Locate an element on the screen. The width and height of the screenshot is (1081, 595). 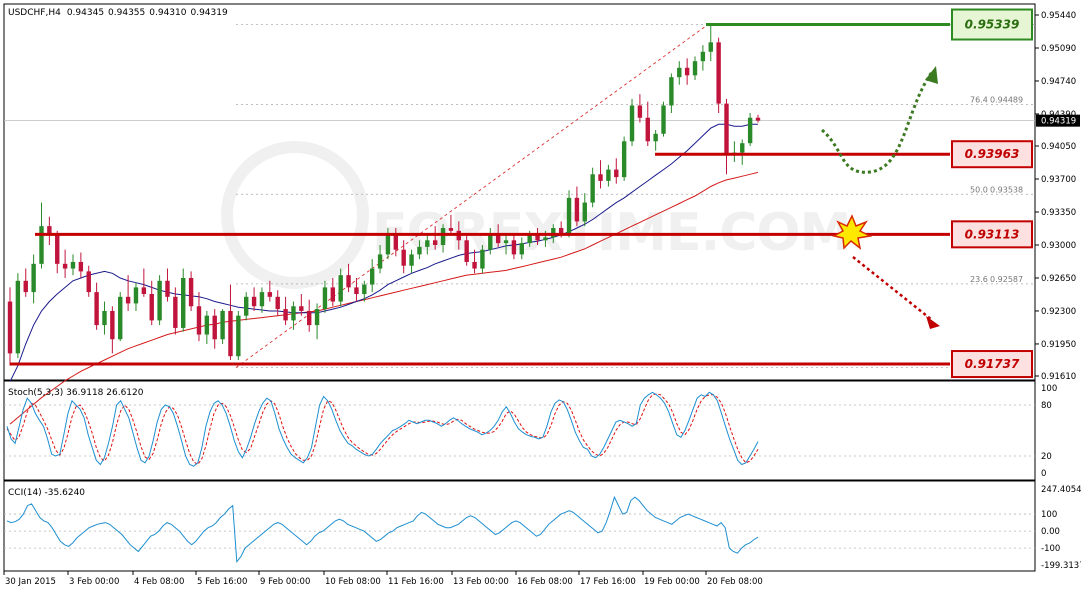
level-label: 0.91737 is located at coordinates (992, 364).